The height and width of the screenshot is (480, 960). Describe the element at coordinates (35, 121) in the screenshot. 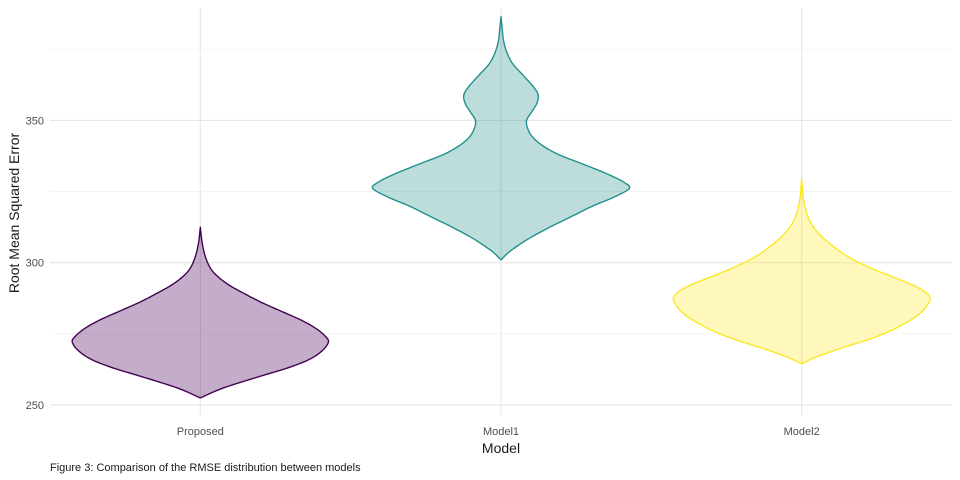

I see `y-tick-label: 350` at that location.